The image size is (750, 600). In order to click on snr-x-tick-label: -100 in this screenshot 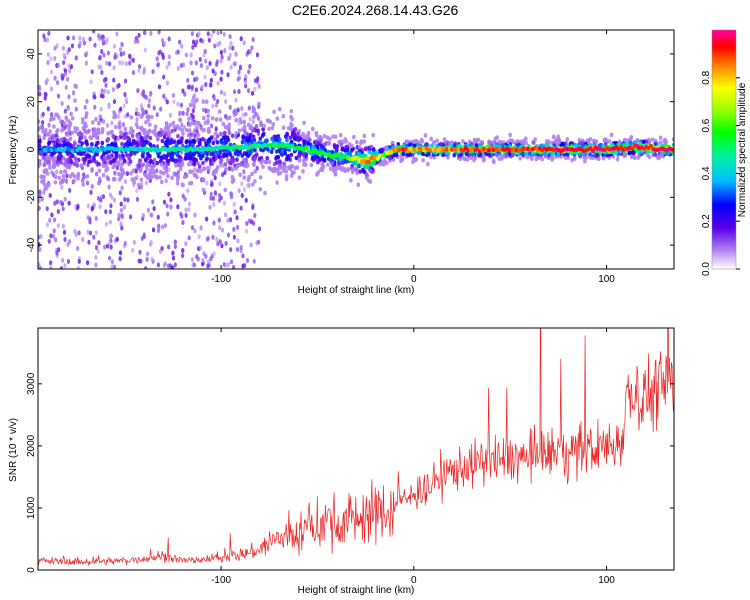, I will do `click(221, 580)`.